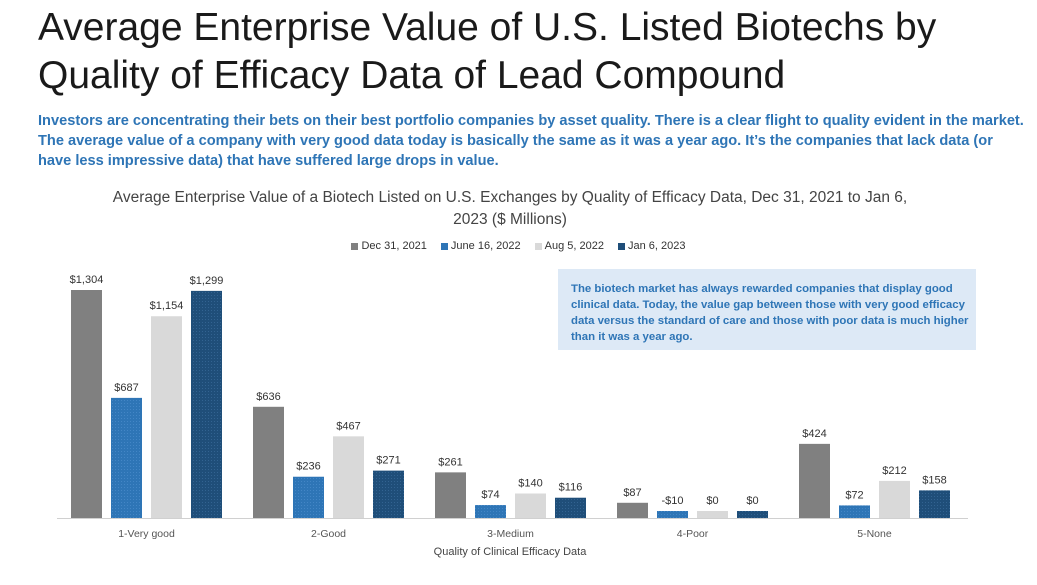 The height and width of the screenshot is (585, 1037). I want to click on legend-label: Dec 31, 2021, so click(394, 246).